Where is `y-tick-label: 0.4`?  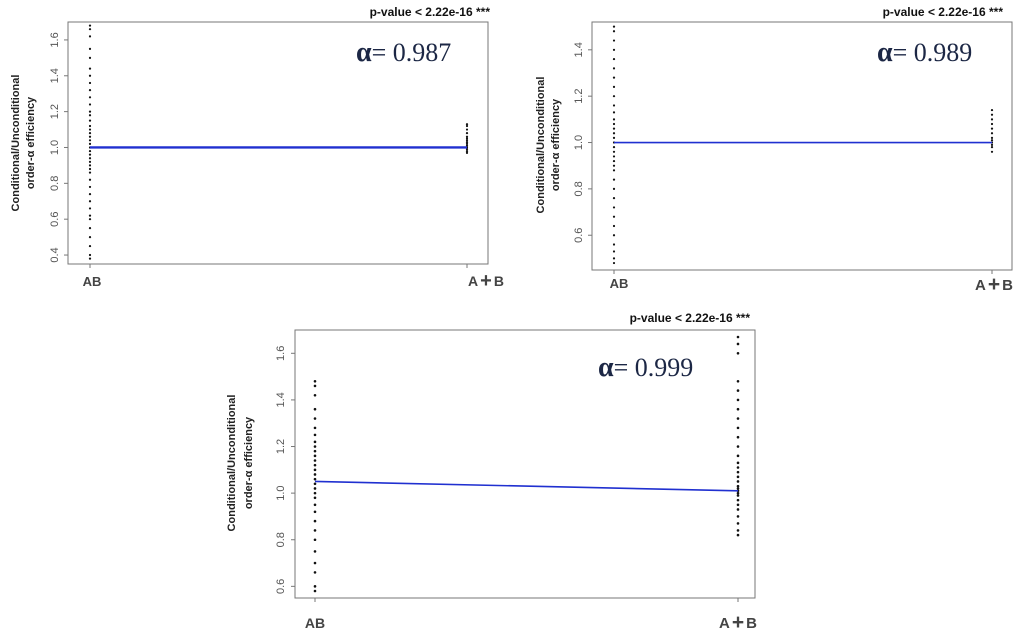
y-tick-label: 0.4 is located at coordinates (55, 254).